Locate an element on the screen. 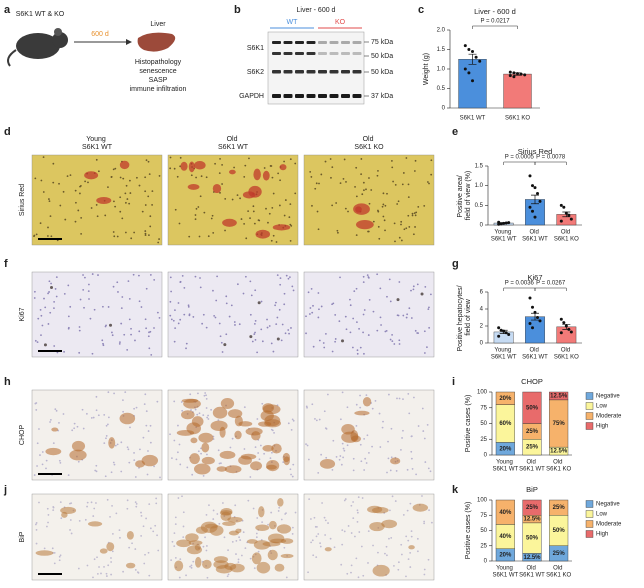  mouse-icon is located at coordinates (37, 47).